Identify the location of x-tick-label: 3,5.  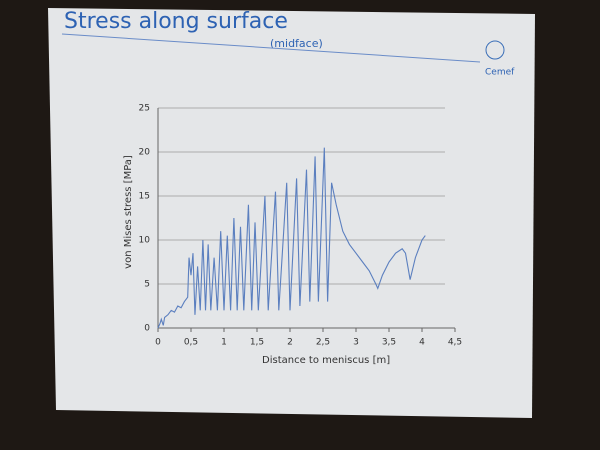
(389, 343).